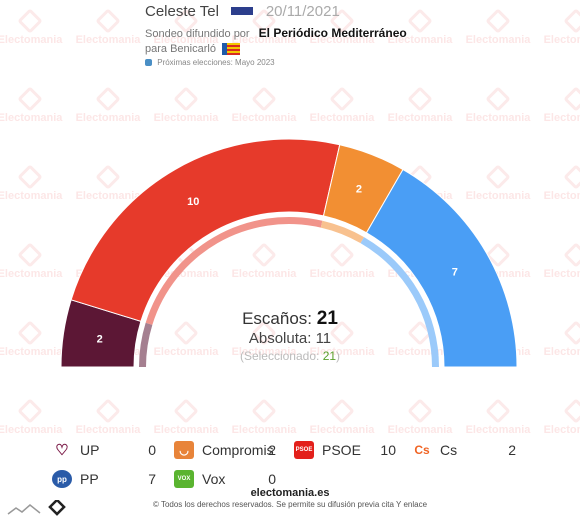  I want to click on inner-ring-segment-psoe, so click(234, 271).